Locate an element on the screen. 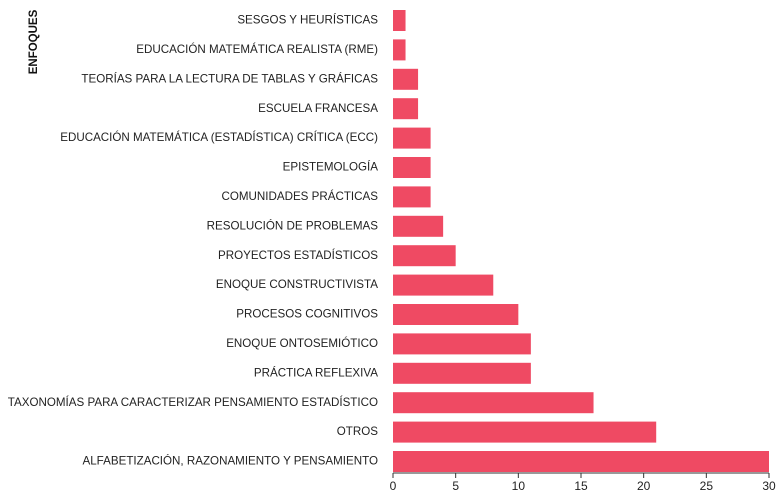 Image resolution: width=779 pixels, height=492 pixels. x-tick-label: 5 is located at coordinates (455, 485).